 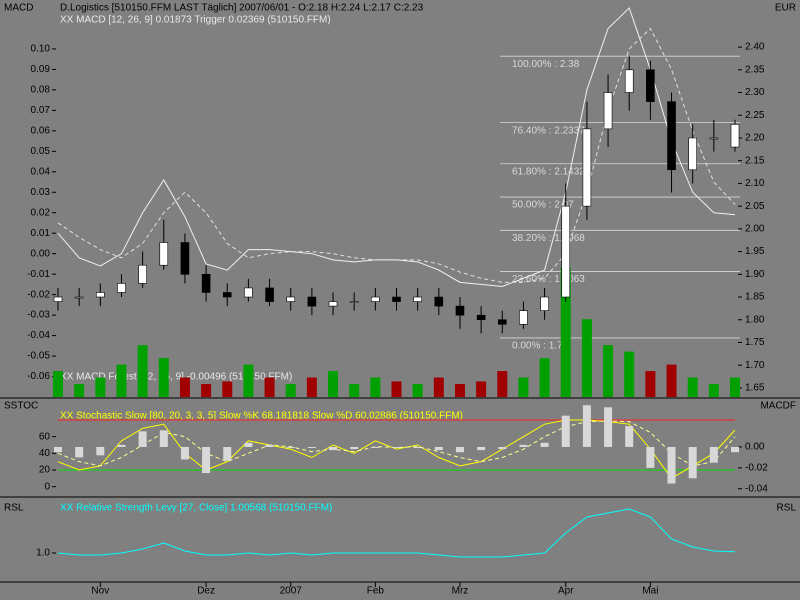 I want to click on tick-label: 60, so click(x=45, y=436).